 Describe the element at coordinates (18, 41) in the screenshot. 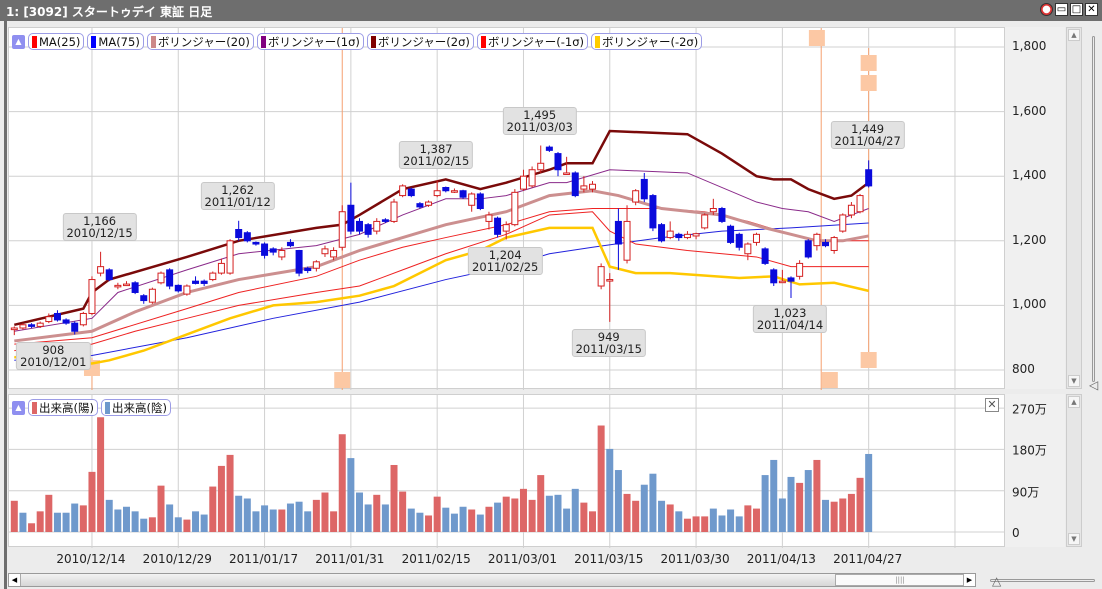

I see `collapse-legend-button: ▲` at that location.